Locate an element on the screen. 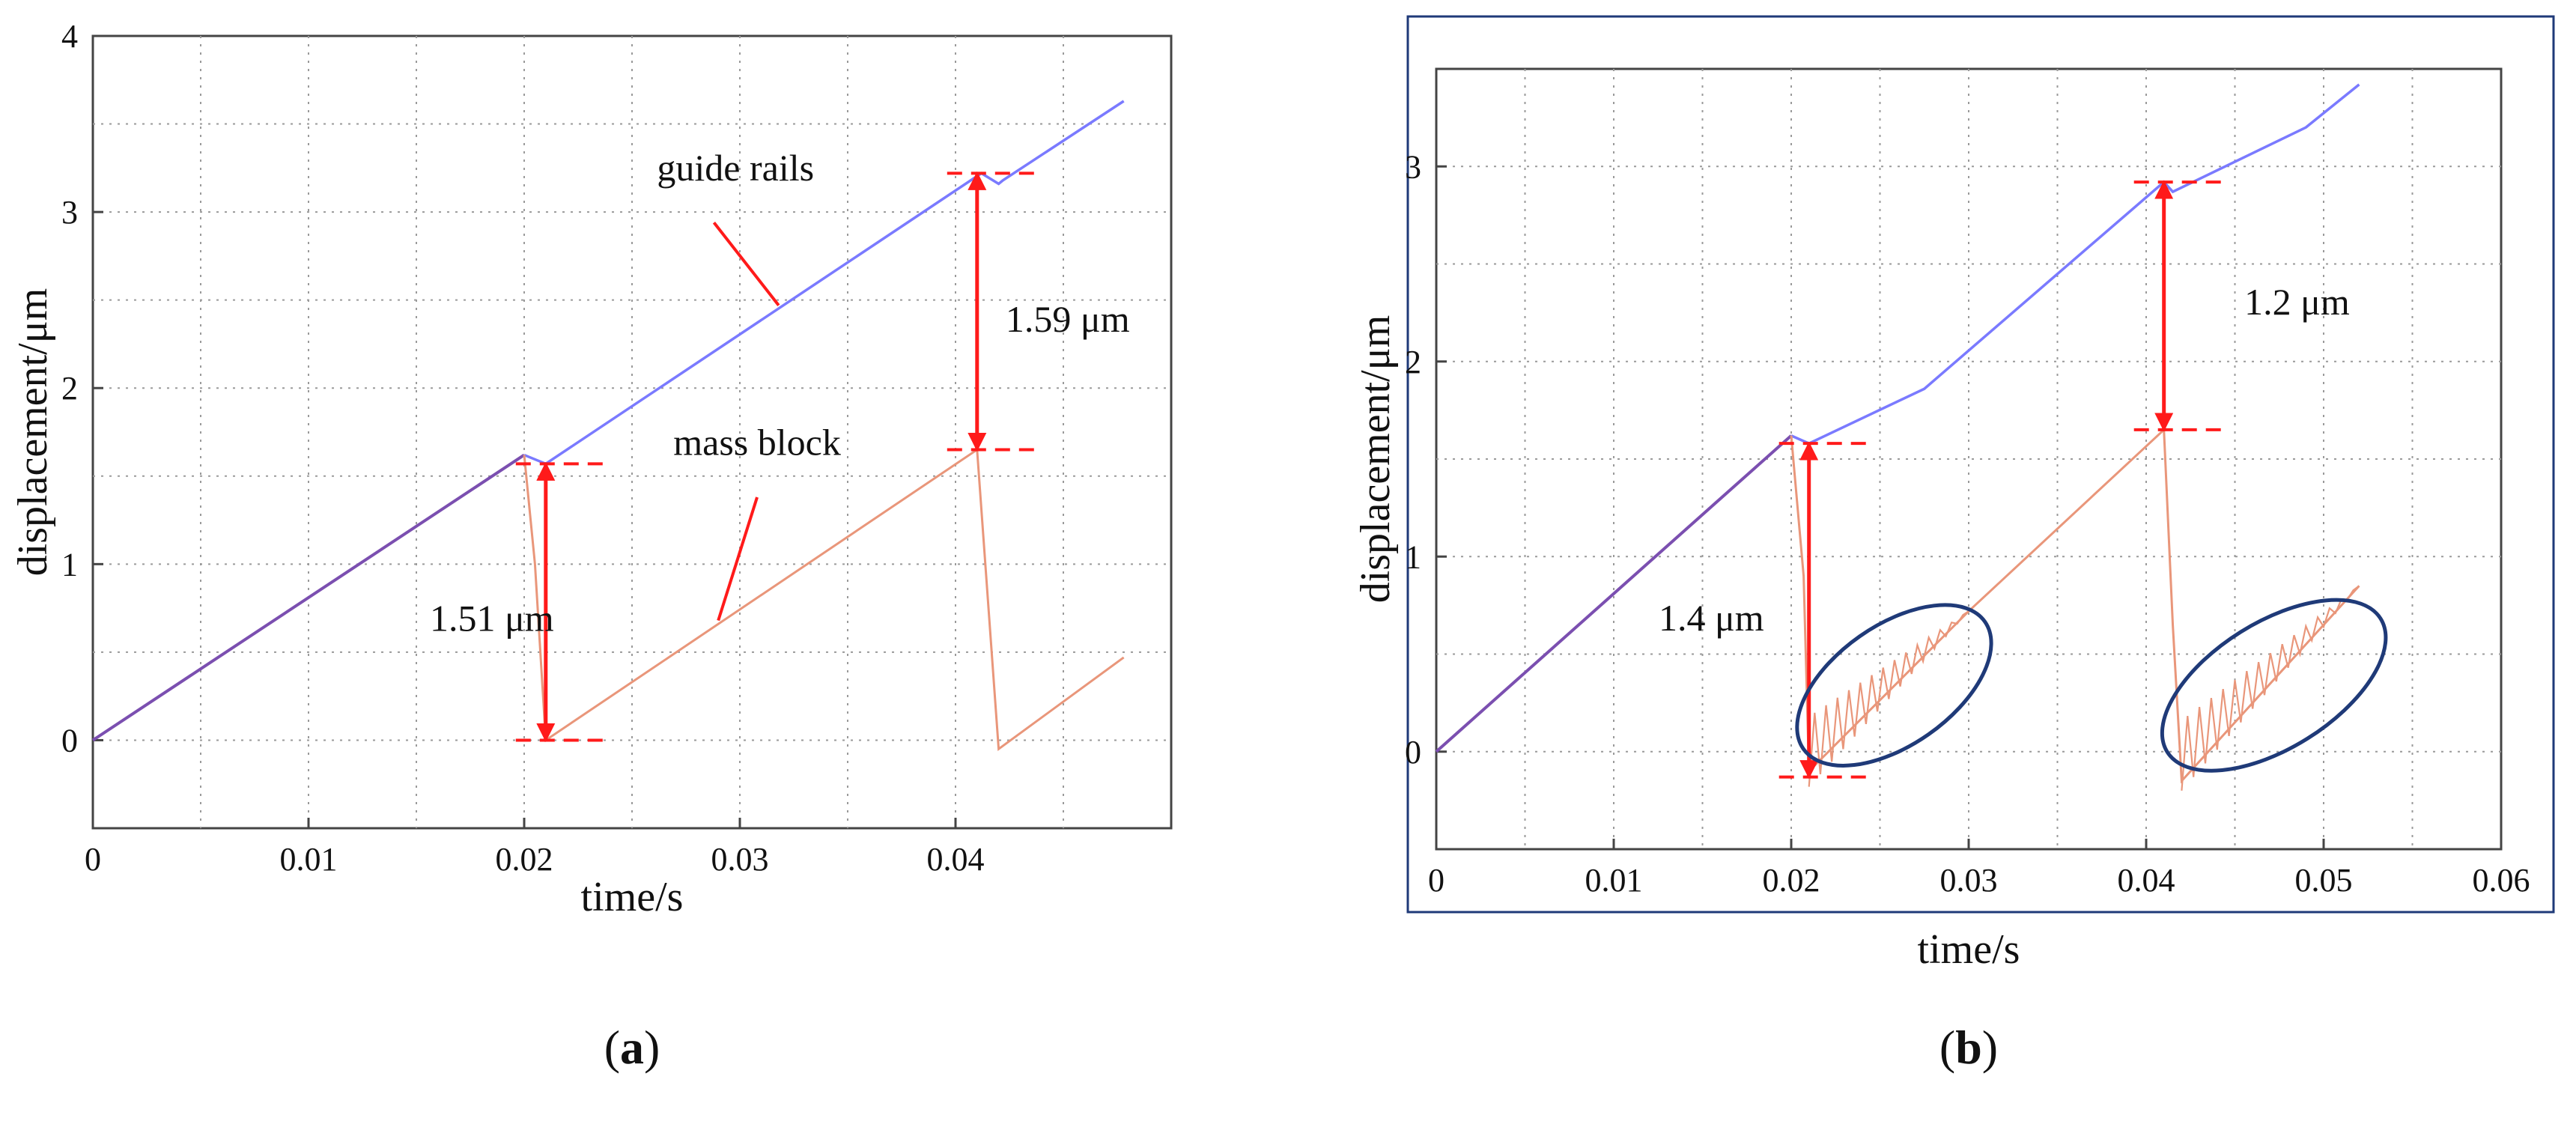  leader-line-guide-rails is located at coordinates (746, 263).